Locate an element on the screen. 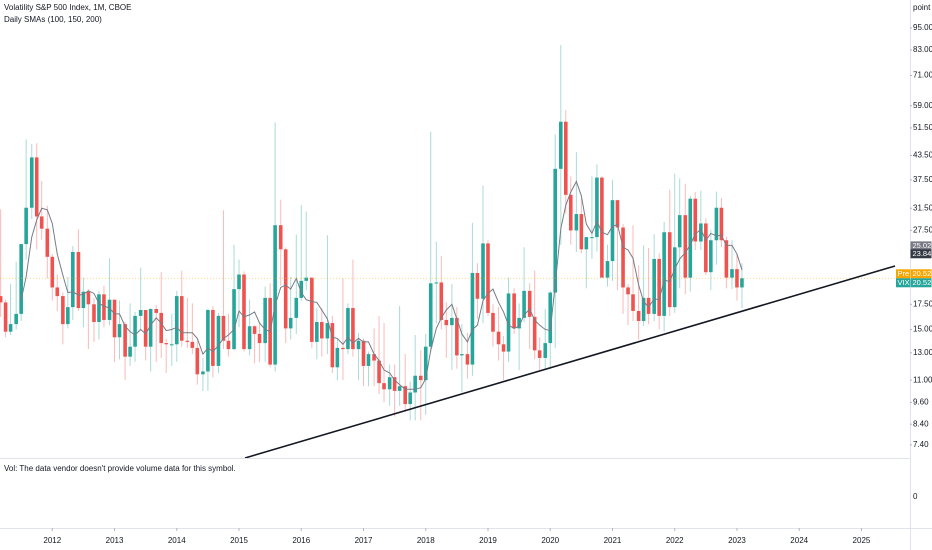  price-label-value: 20.52 is located at coordinates (922, 282).